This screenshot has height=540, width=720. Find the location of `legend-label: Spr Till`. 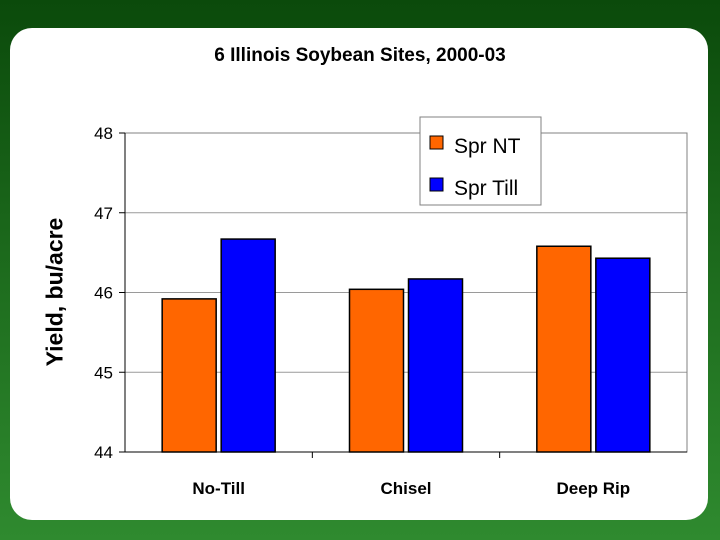

legend-label: Spr Till is located at coordinates (486, 188).